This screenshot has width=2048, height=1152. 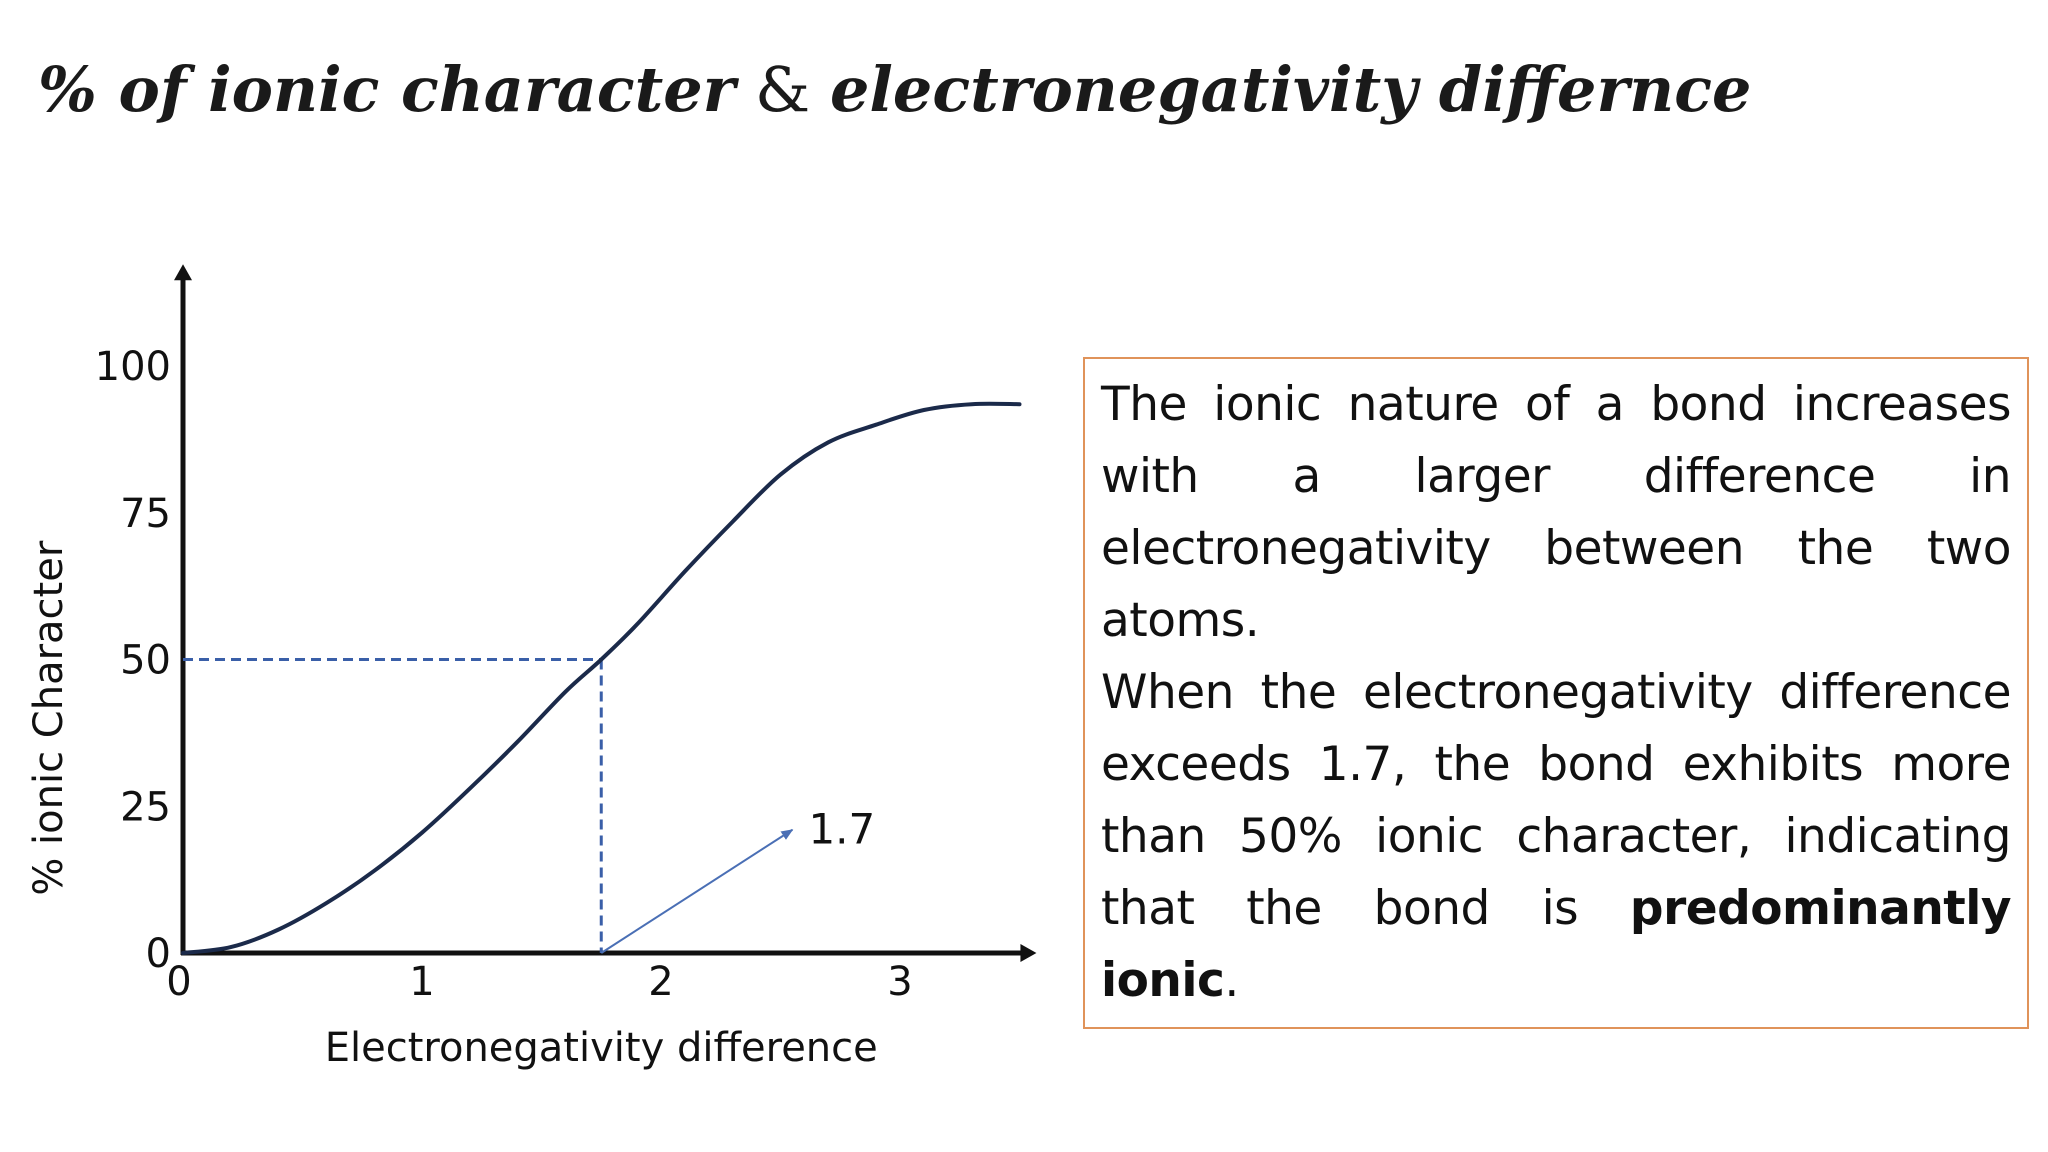 What do you see at coordinates (145, 661) in the screenshot?
I see `y-tick-label: 50` at bounding box center [145, 661].